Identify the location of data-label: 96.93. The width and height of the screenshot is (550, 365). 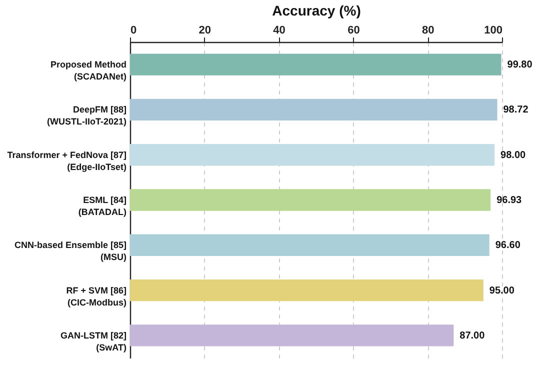
(509, 200).